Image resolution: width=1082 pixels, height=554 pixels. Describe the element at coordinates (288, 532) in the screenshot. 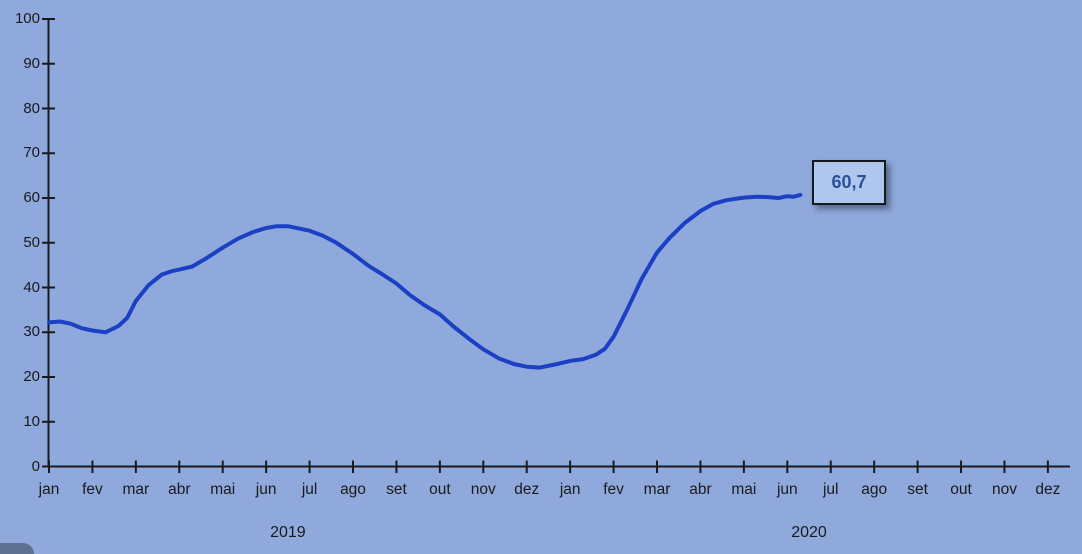

I see `x-axis-year-label: 2019` at that location.